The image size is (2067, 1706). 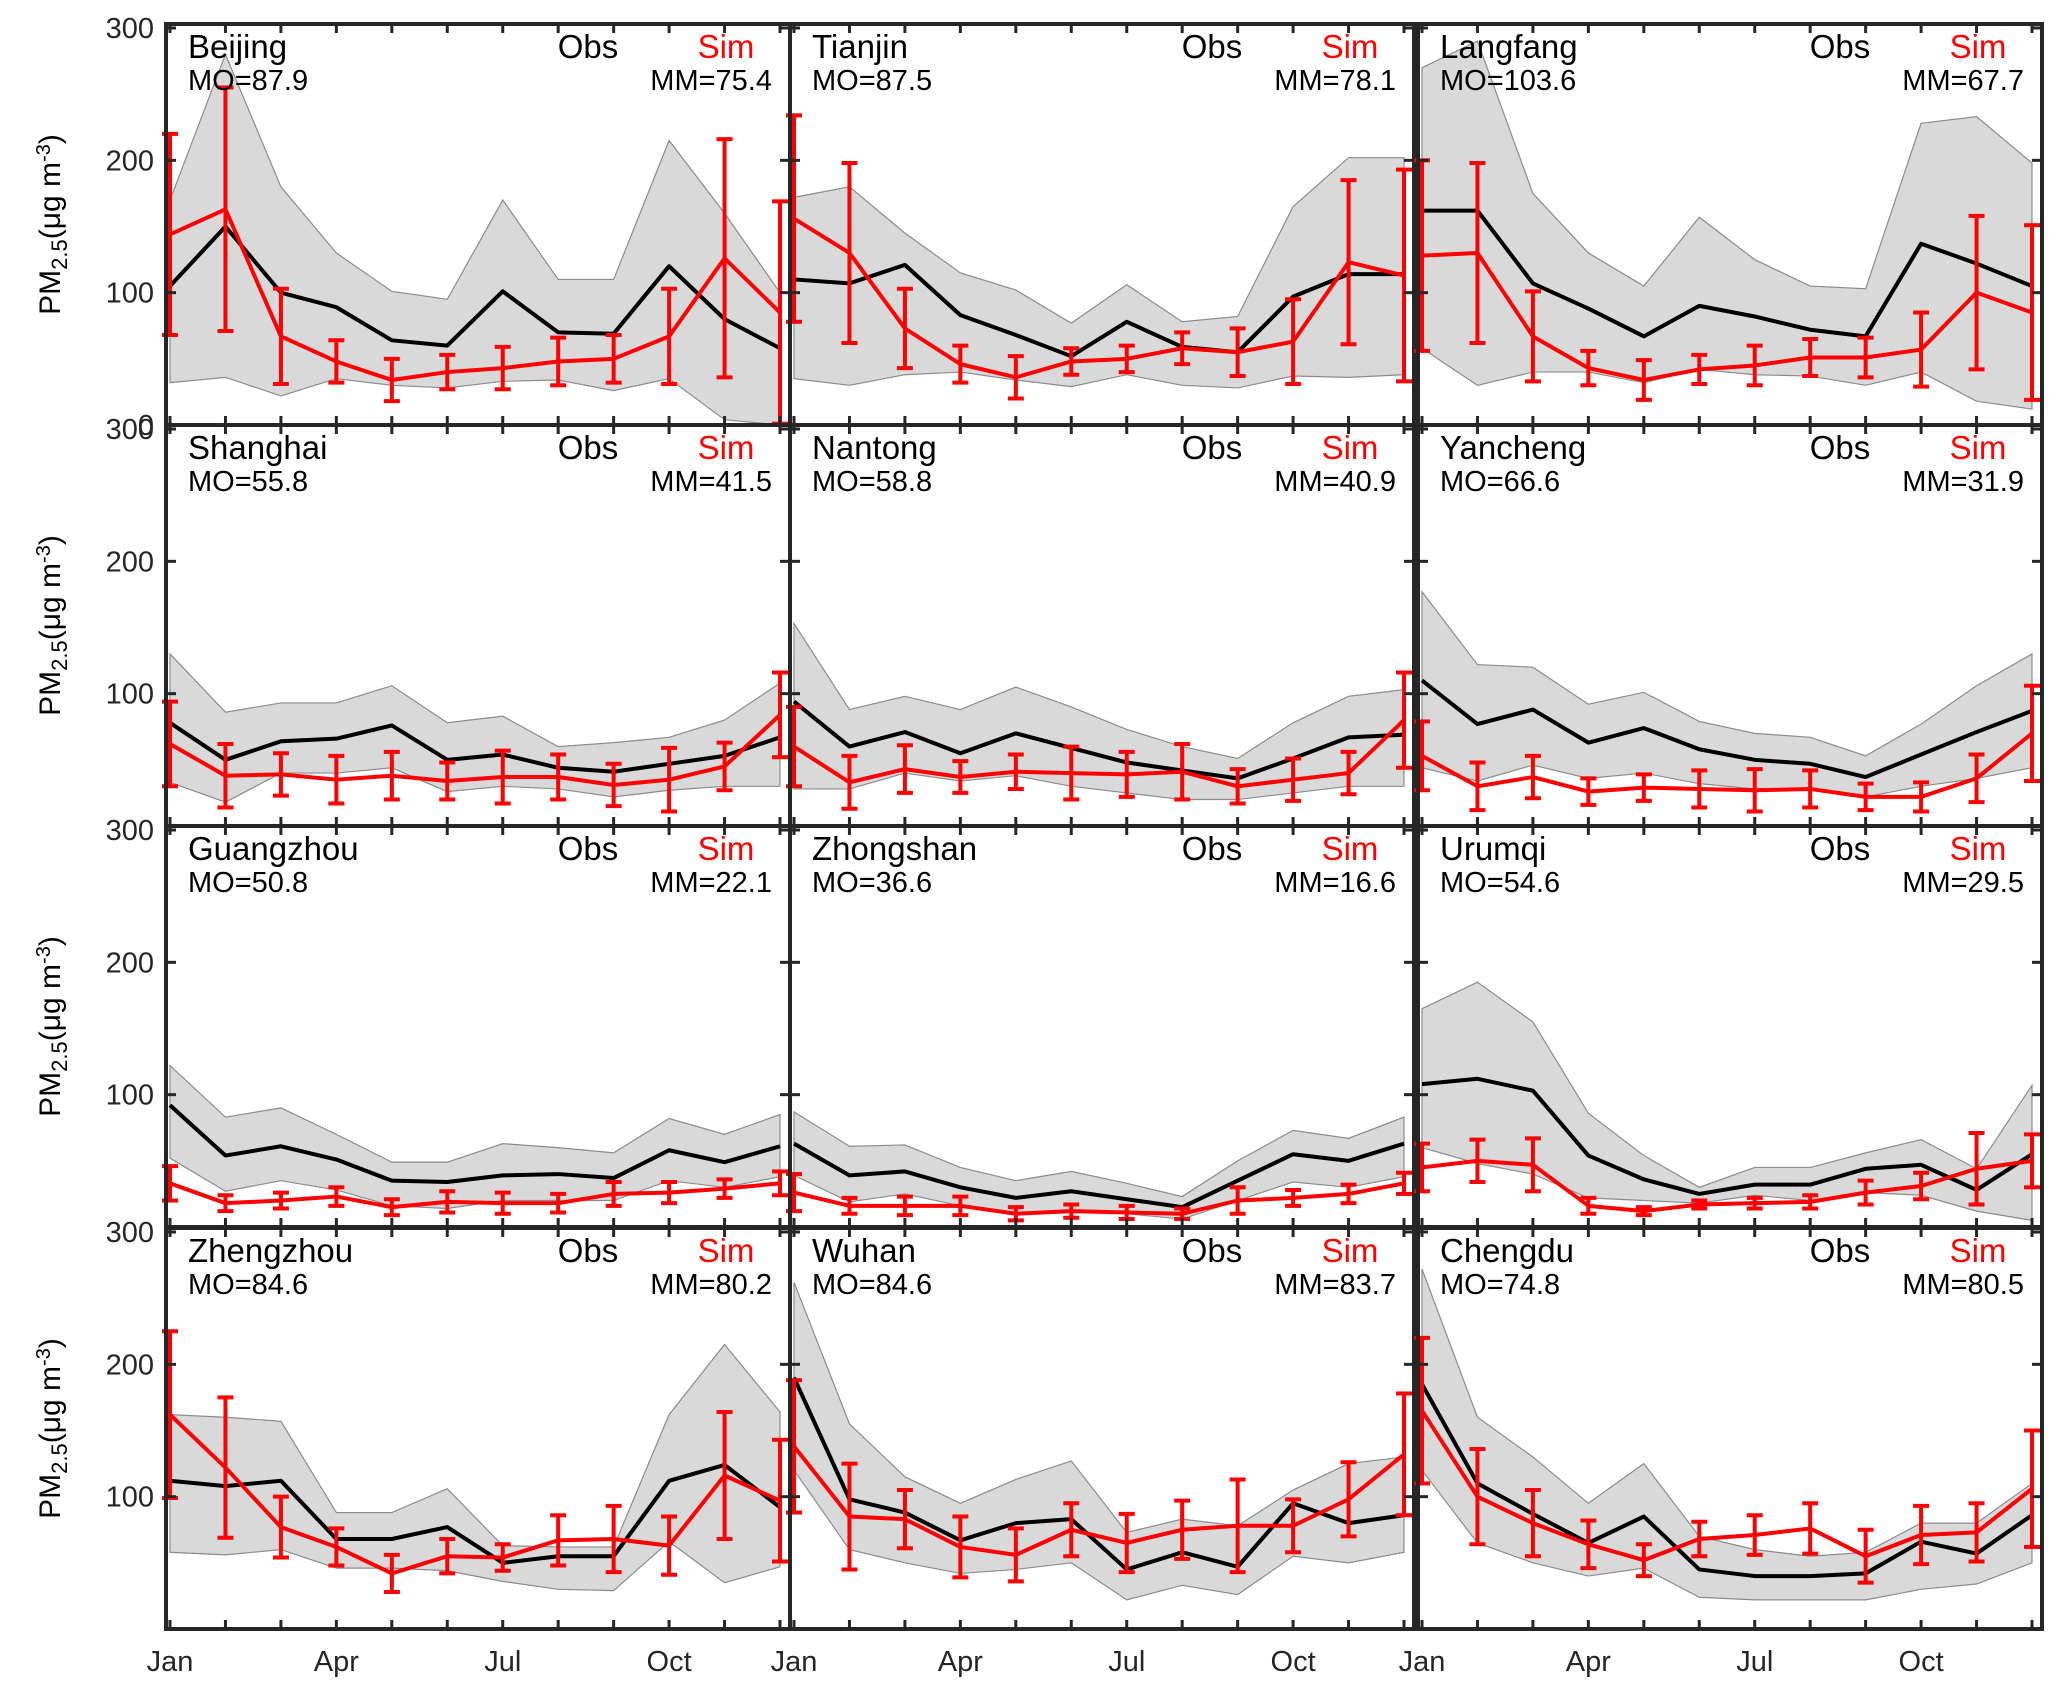 What do you see at coordinates (872, 482) in the screenshot?
I see `mo-label: MO=58.8` at bounding box center [872, 482].